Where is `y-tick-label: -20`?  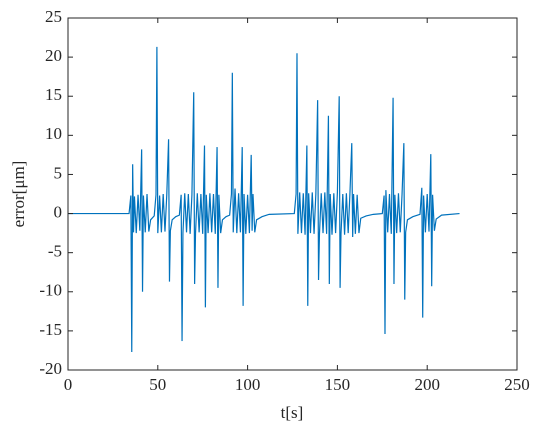
y-tick-label: -20 is located at coordinates (50, 368).